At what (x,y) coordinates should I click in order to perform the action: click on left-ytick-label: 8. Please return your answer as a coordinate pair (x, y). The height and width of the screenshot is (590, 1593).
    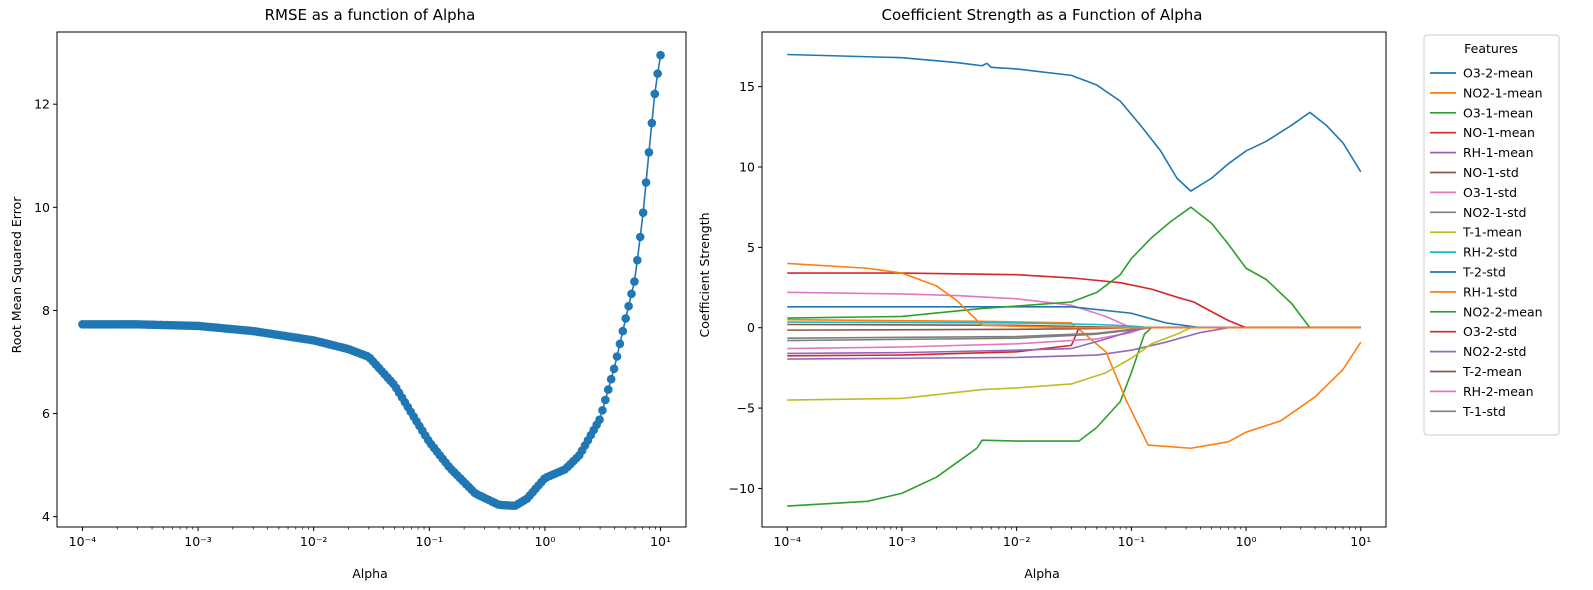
    Looking at the image, I should click on (46, 310).